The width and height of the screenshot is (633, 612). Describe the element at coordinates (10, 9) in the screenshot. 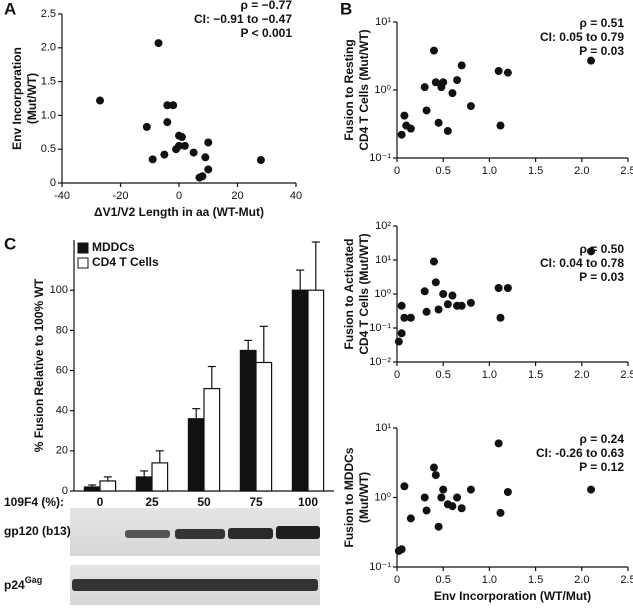

I see `panel-label: A` at that location.